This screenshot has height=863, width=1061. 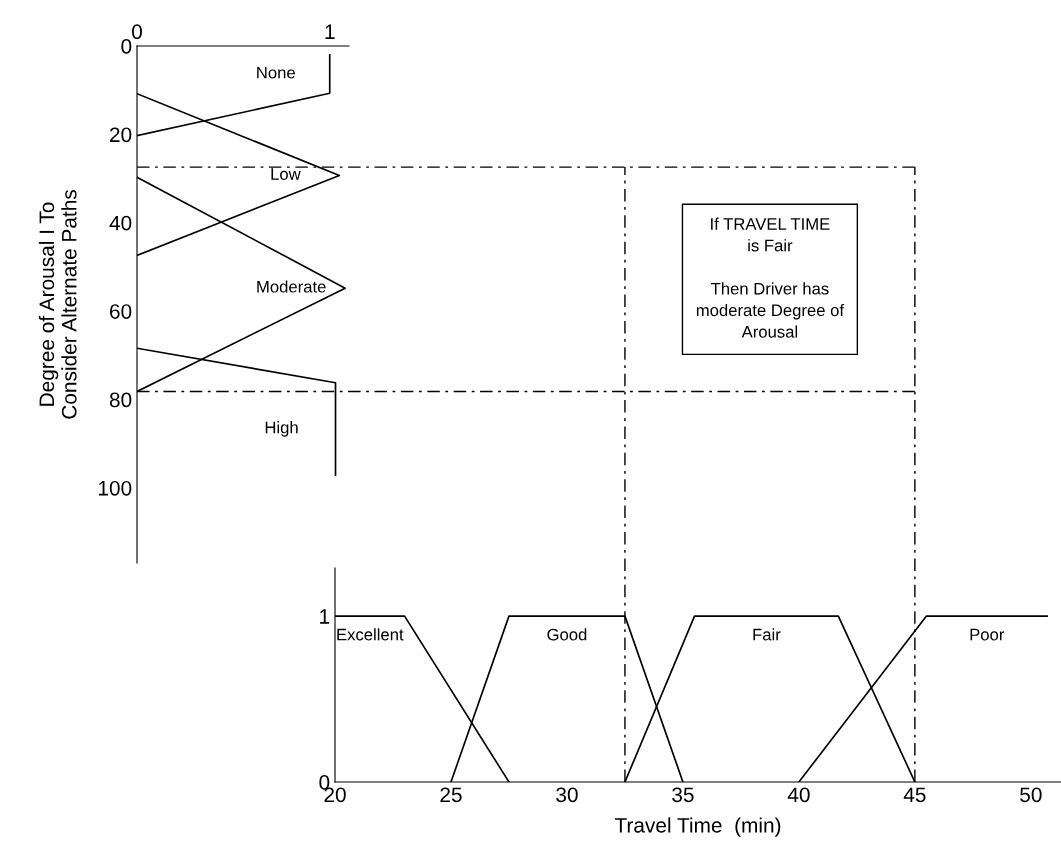 What do you see at coordinates (120, 223) in the screenshot?
I see `y-tick-label: 40` at bounding box center [120, 223].